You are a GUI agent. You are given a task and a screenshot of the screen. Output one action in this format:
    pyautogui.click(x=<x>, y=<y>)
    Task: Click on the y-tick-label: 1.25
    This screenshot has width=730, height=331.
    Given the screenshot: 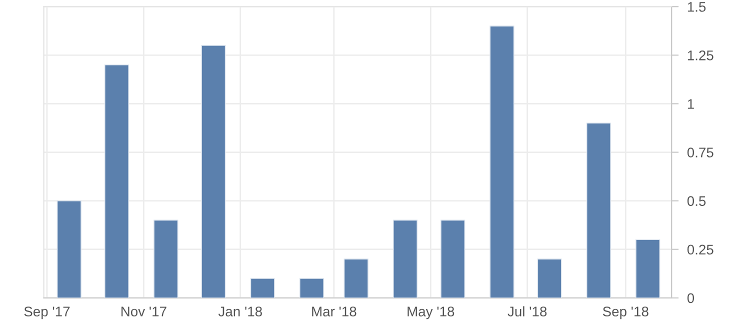 What is the action you would take?
    pyautogui.click(x=701, y=55)
    